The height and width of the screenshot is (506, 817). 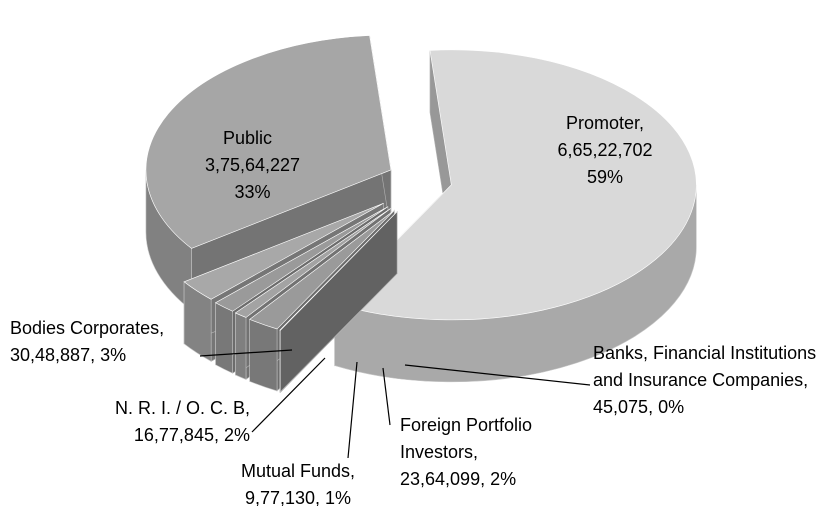 What do you see at coordinates (285, 497) in the screenshot?
I see `label-text: 9,77,130` at bounding box center [285, 497].